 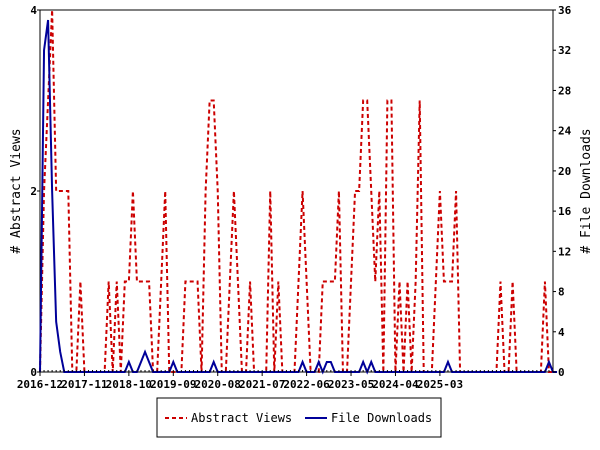 What do you see at coordinates (173, 384) in the screenshot?
I see `x-tick-label: 2019-09` at bounding box center [173, 384].